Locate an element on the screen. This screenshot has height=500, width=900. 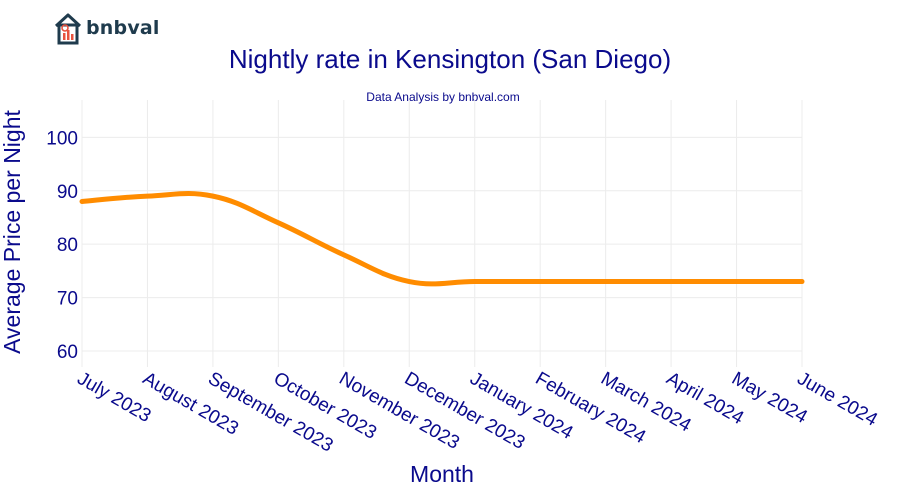
logo is located at coordinates (68, 29).